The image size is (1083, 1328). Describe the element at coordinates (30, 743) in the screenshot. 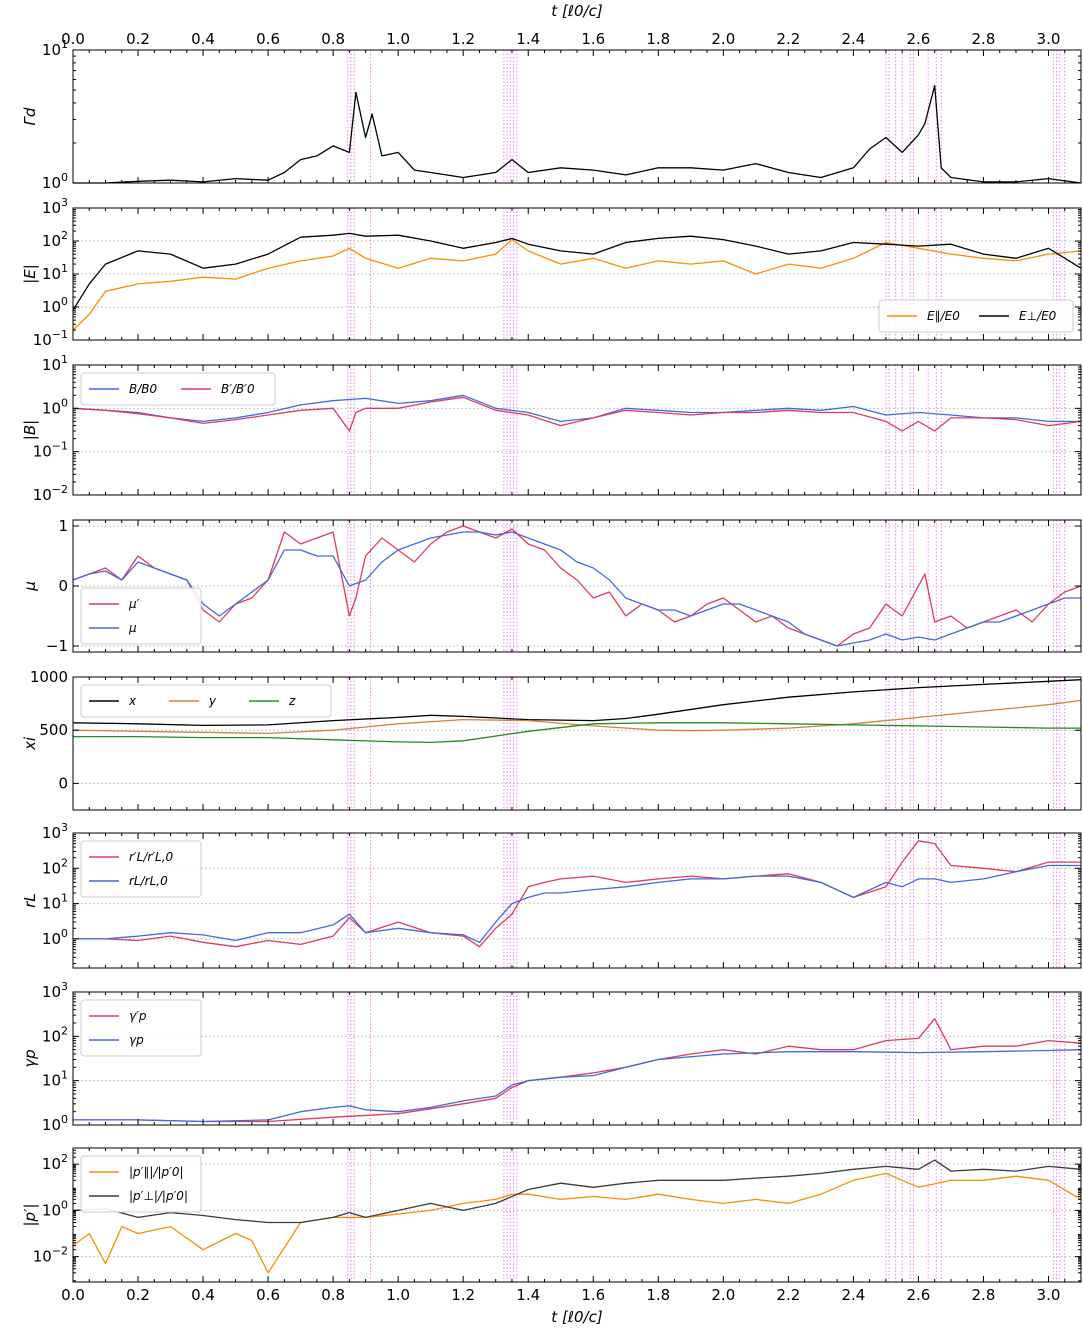

I see `y-axis-label: xi` at that location.